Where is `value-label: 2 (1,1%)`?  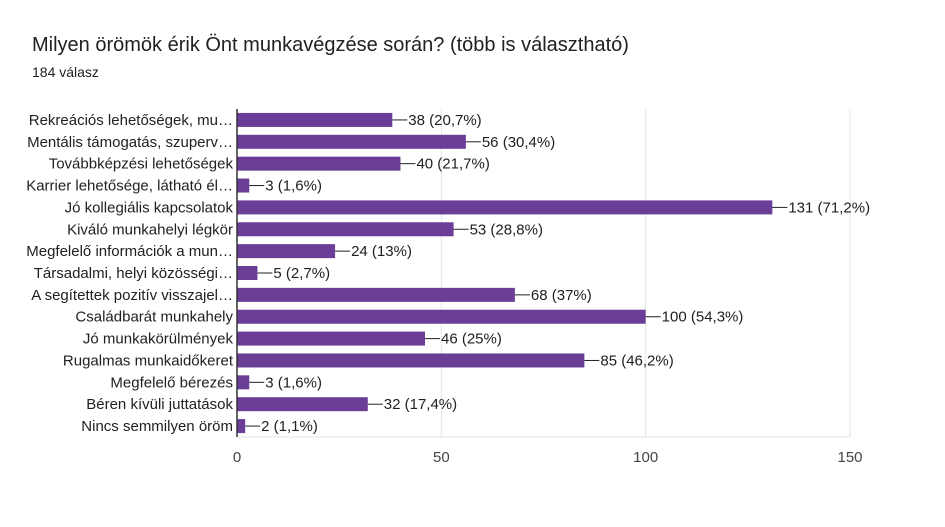
value-label: 2 (1,1%) is located at coordinates (289, 426).